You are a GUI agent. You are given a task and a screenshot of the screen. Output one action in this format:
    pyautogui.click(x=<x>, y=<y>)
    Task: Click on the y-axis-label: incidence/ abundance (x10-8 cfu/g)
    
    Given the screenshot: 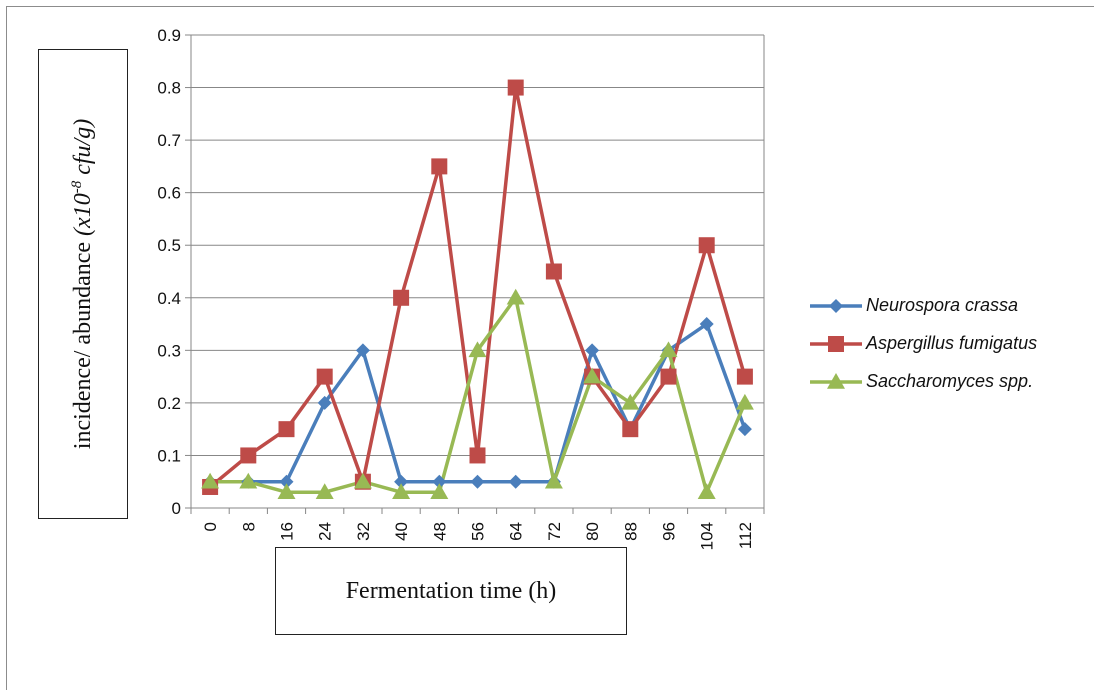 What is the action you would take?
    pyautogui.click(x=83, y=284)
    